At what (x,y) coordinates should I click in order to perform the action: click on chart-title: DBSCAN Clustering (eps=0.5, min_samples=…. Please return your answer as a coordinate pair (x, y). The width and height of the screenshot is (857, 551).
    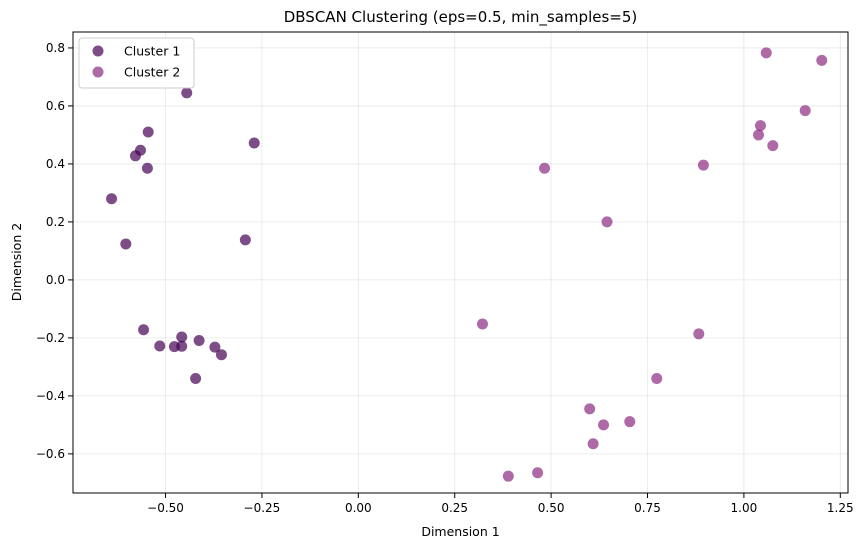
    Looking at the image, I should click on (461, 17).